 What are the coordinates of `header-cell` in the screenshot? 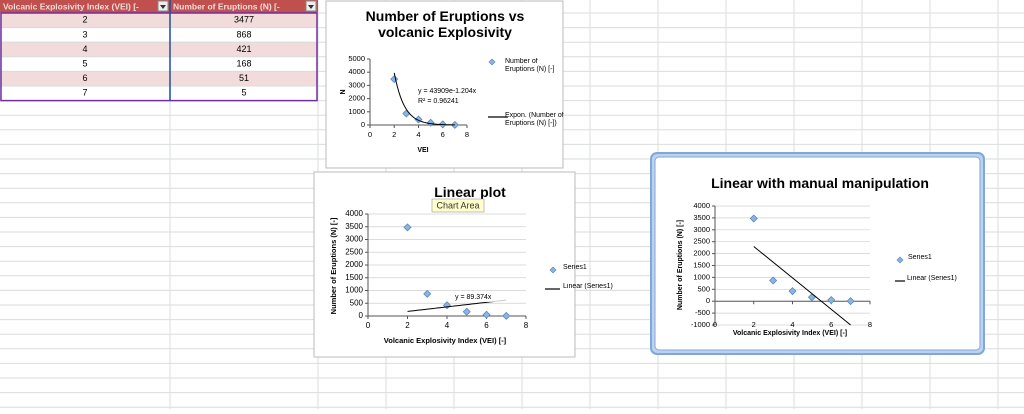 It's located at (244, 6).